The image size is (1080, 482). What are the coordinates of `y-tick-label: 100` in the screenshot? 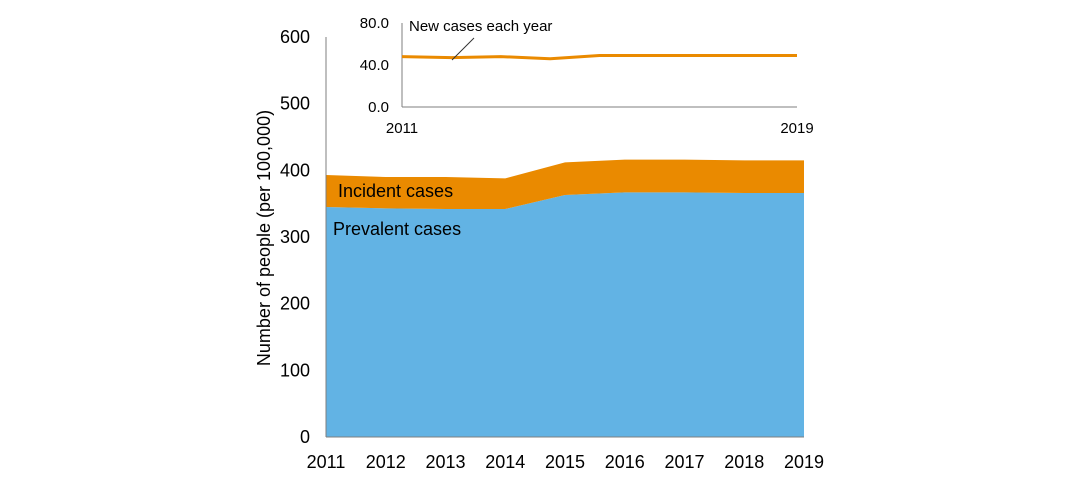 It's located at (295, 370).